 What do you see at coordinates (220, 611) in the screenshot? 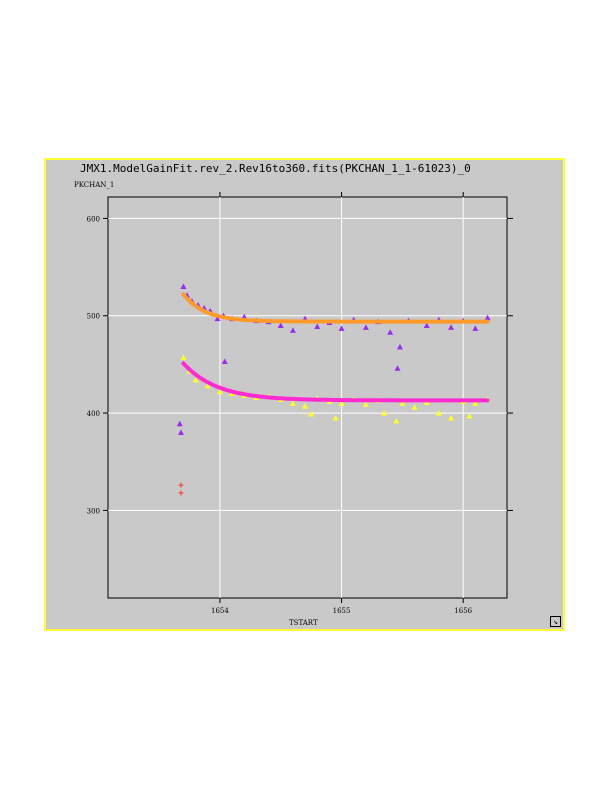
I see `x-tick-label: 1654` at bounding box center [220, 611].